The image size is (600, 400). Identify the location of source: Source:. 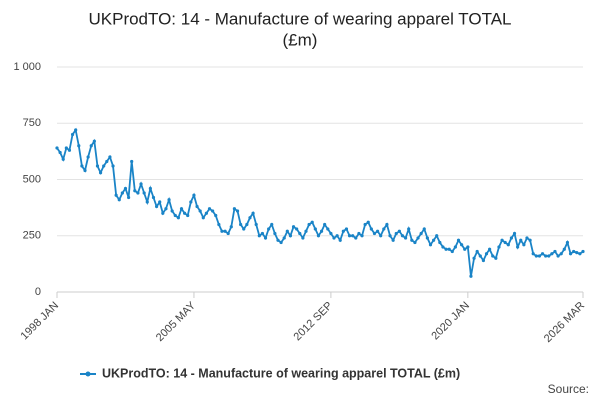
(568, 389).